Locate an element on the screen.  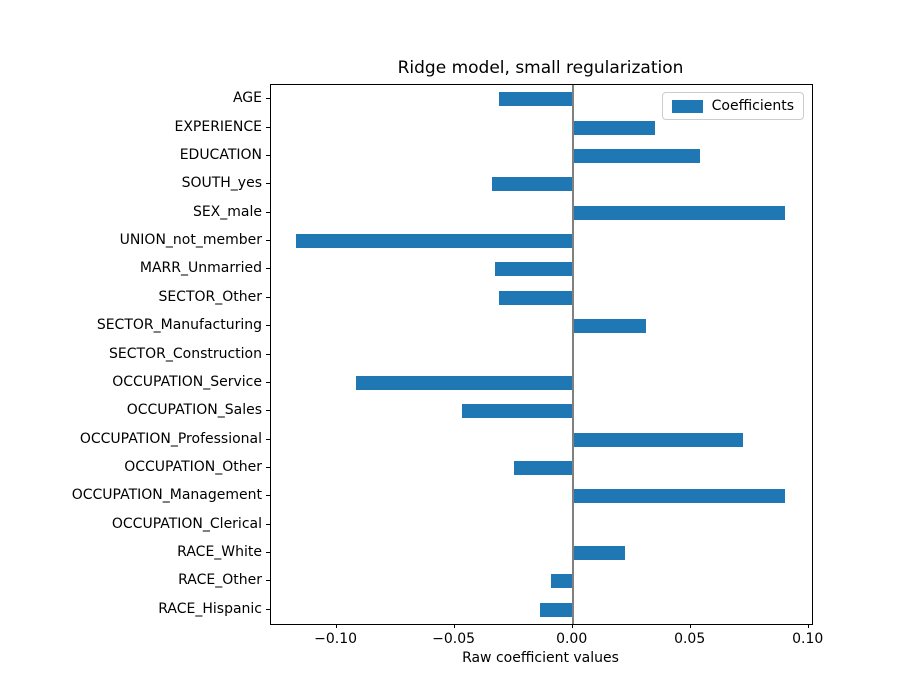
bar-OCCUPATION_Sales is located at coordinates (517, 411).